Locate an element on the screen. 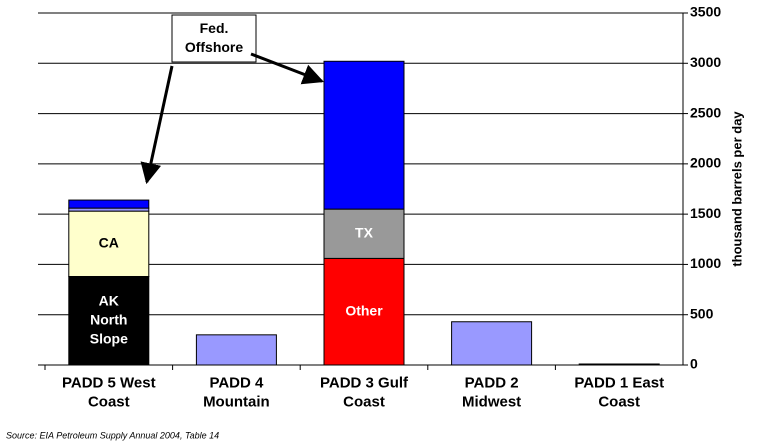 Image resolution: width=763 pixels, height=445 pixels. x-tick-label: PADD 1 East Coast is located at coordinates (619, 392).